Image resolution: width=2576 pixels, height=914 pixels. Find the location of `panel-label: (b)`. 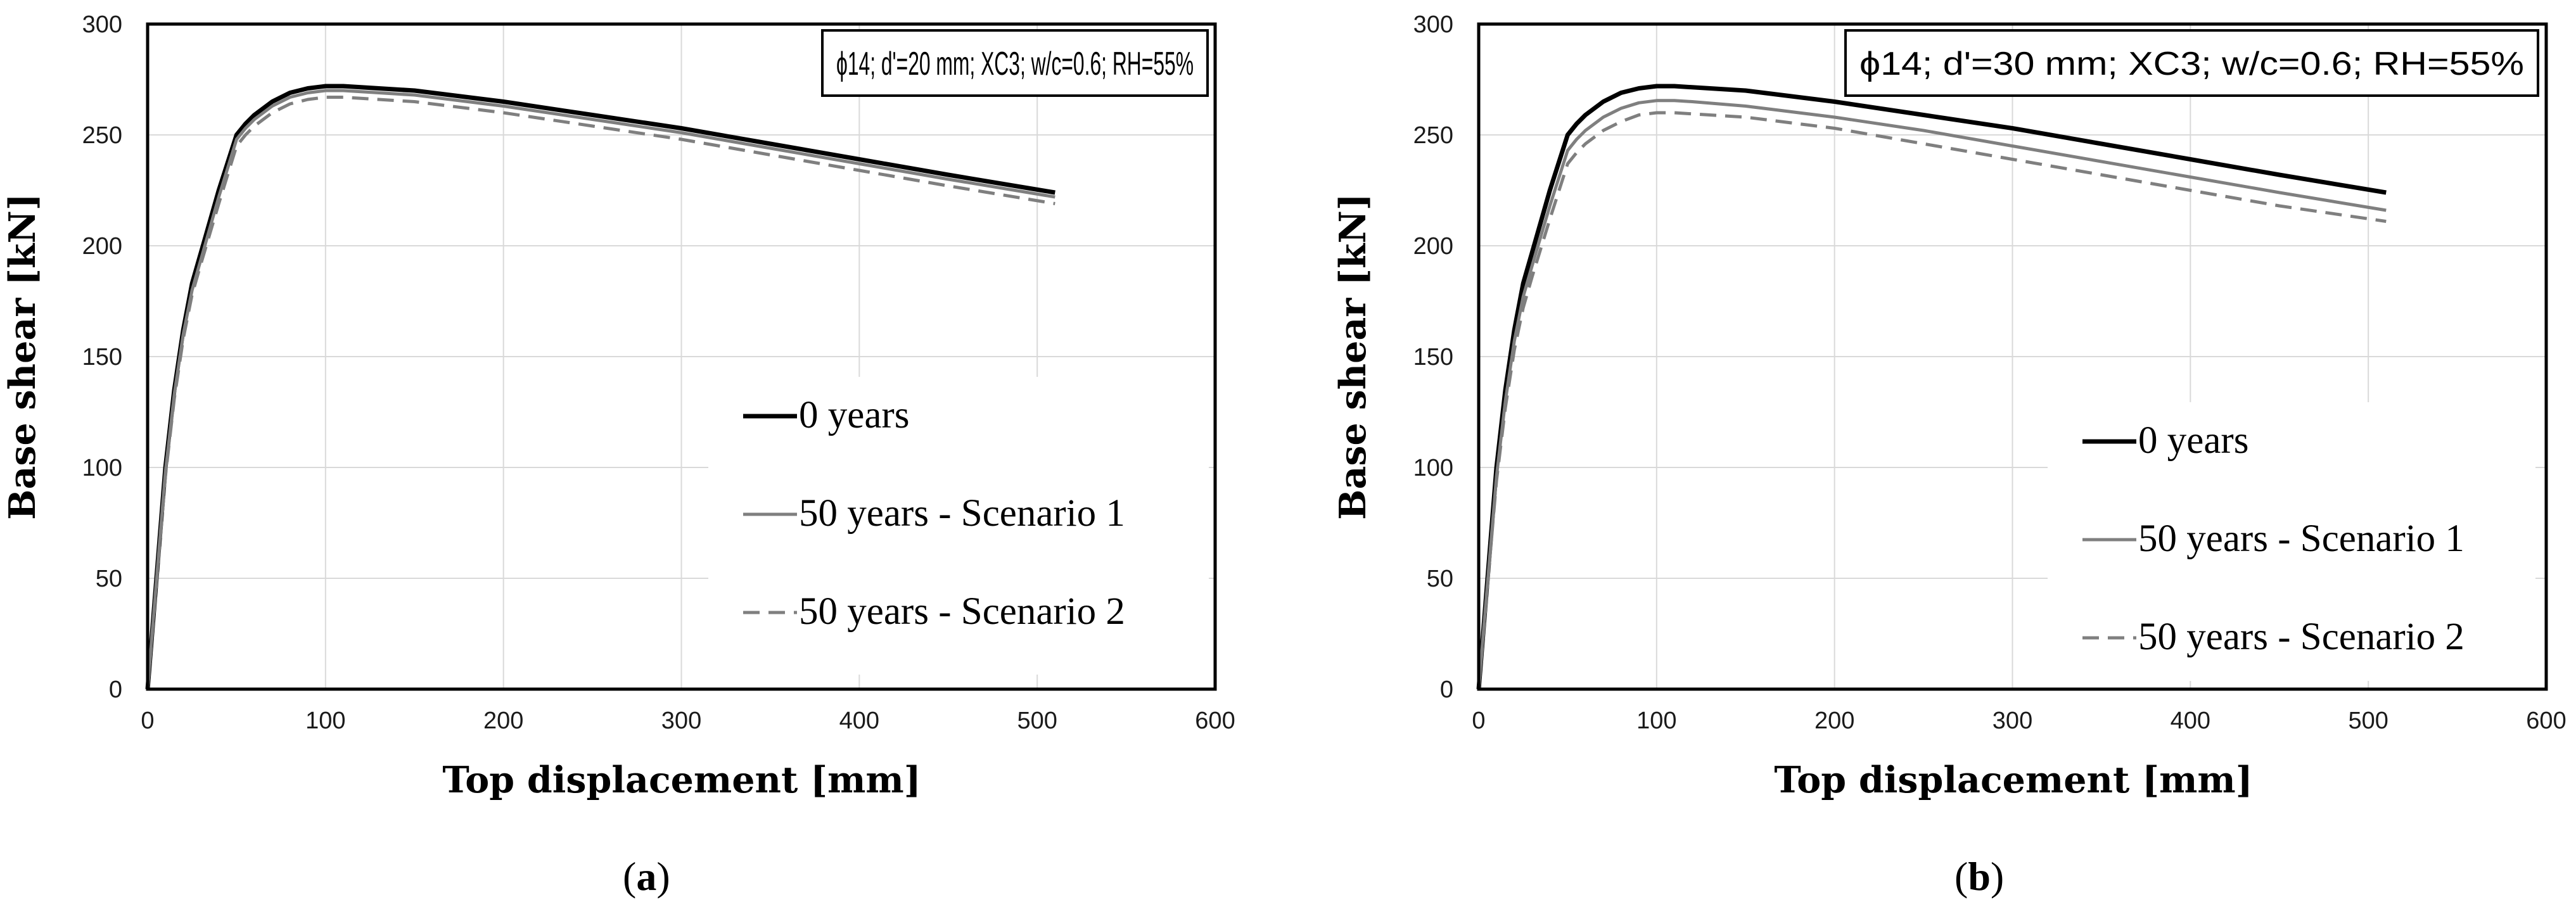

panel-label: (b) is located at coordinates (1979, 876).